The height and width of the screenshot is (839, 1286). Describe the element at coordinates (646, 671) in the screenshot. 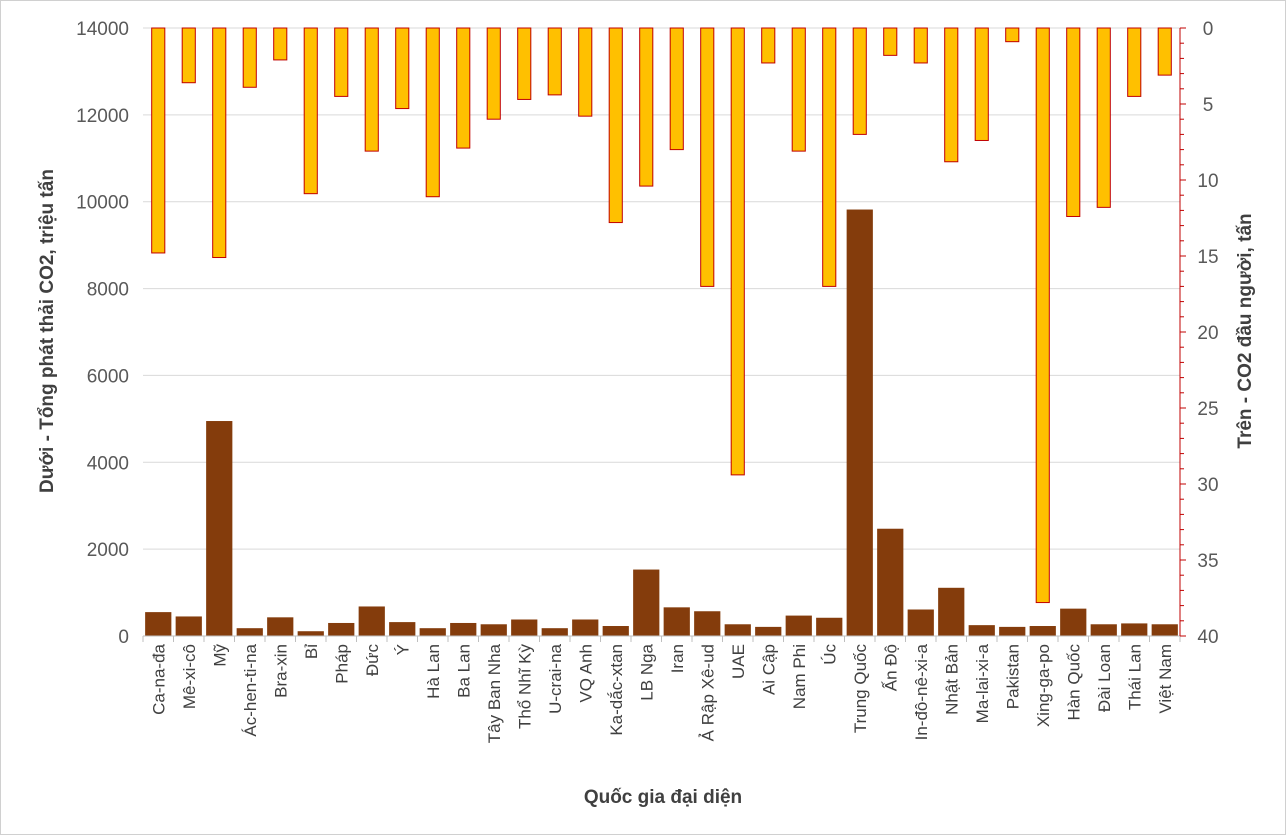

I see `category-label: LB Nga` at that location.